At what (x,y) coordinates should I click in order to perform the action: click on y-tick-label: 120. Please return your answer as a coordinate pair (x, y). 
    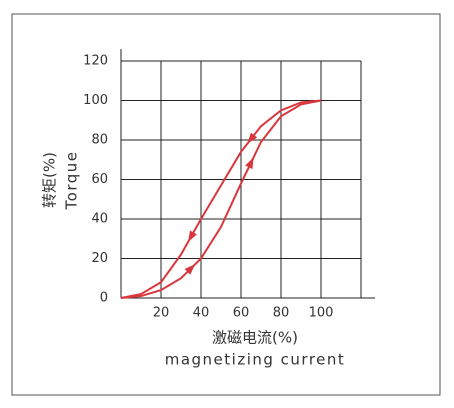
    Looking at the image, I should click on (95, 61).